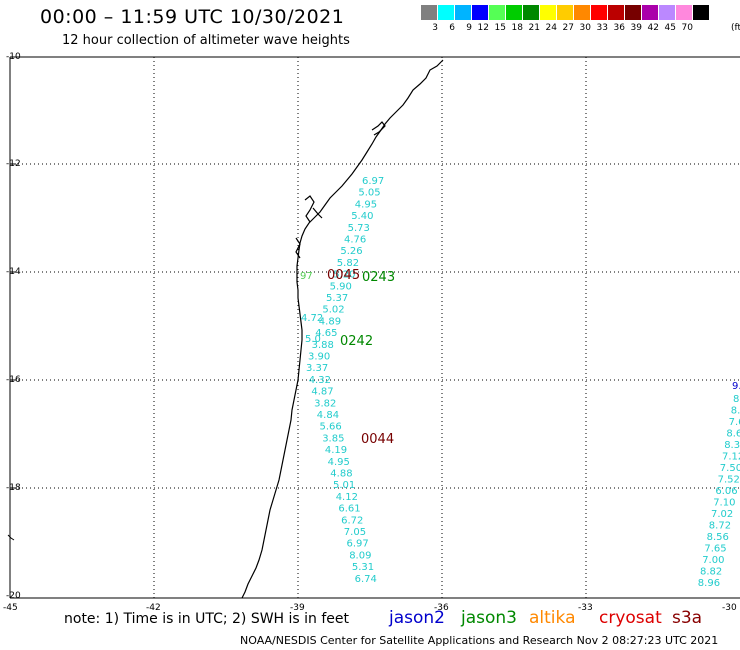 The height and width of the screenshot is (650, 740). What do you see at coordinates (362, 216) in the screenshot?
I see `wave-height-value: 5.40` at bounding box center [362, 216].